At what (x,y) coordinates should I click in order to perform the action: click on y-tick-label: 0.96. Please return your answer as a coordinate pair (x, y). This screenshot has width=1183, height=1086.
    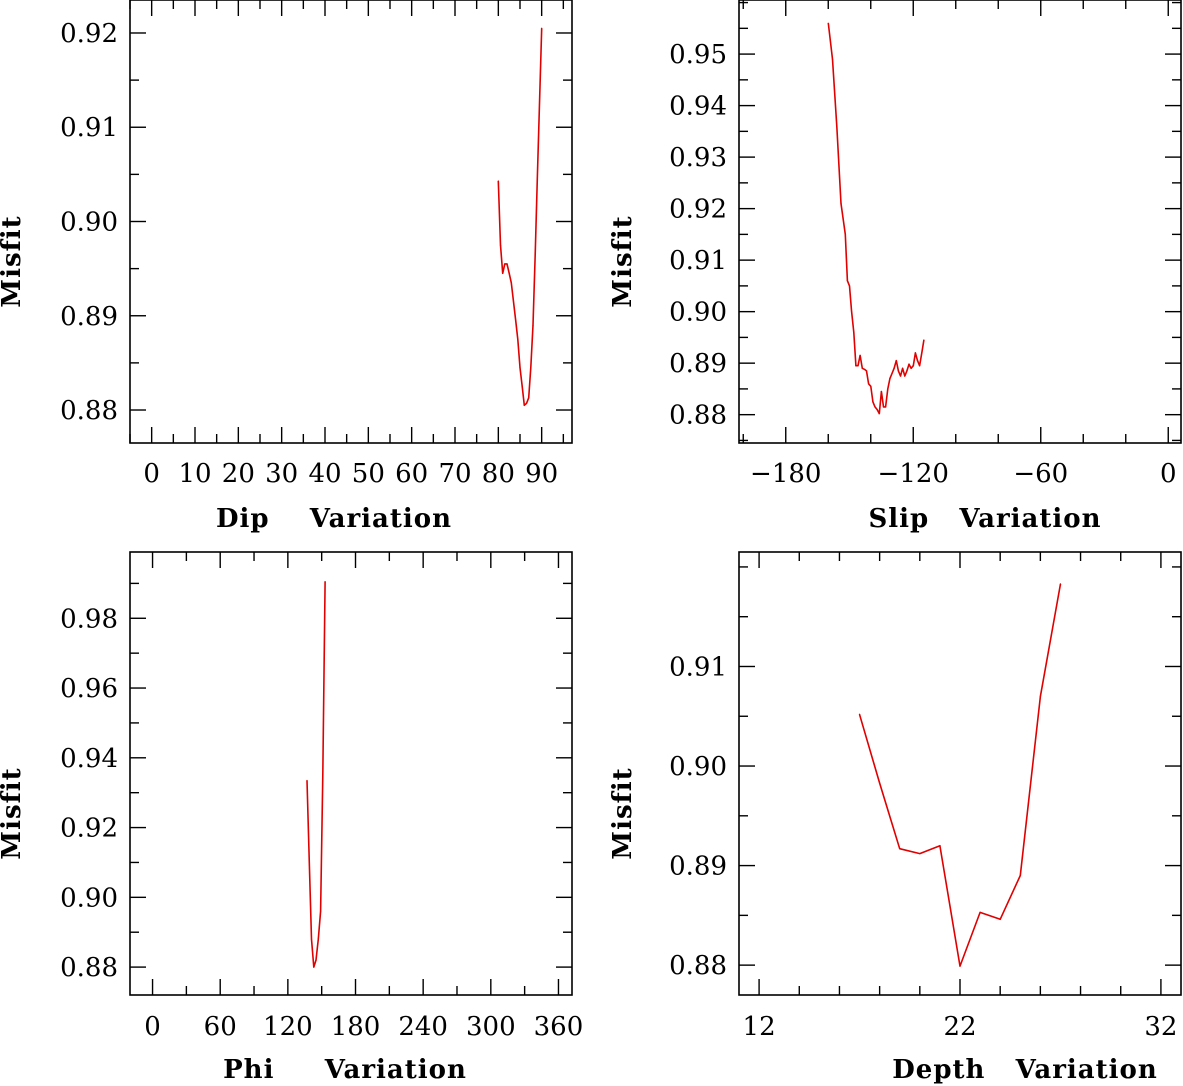
    Looking at the image, I should click on (89, 689).